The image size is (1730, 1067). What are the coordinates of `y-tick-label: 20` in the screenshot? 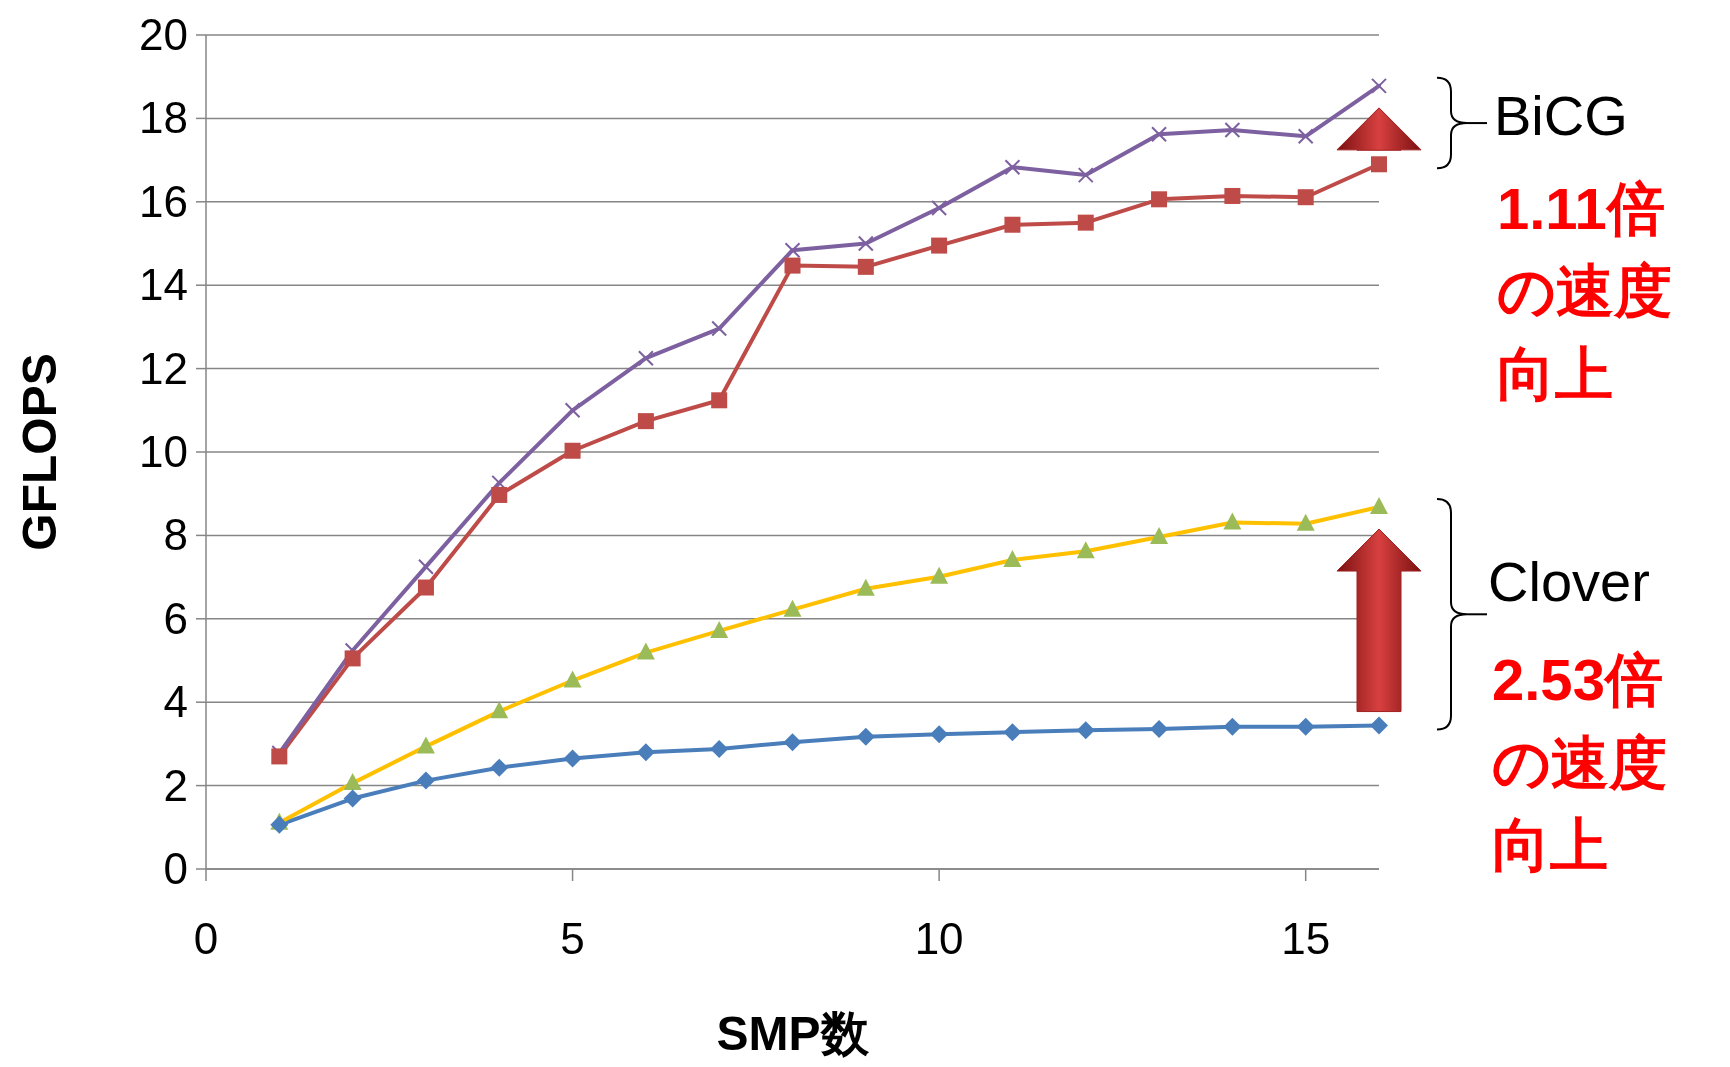 It's located at (163, 34).